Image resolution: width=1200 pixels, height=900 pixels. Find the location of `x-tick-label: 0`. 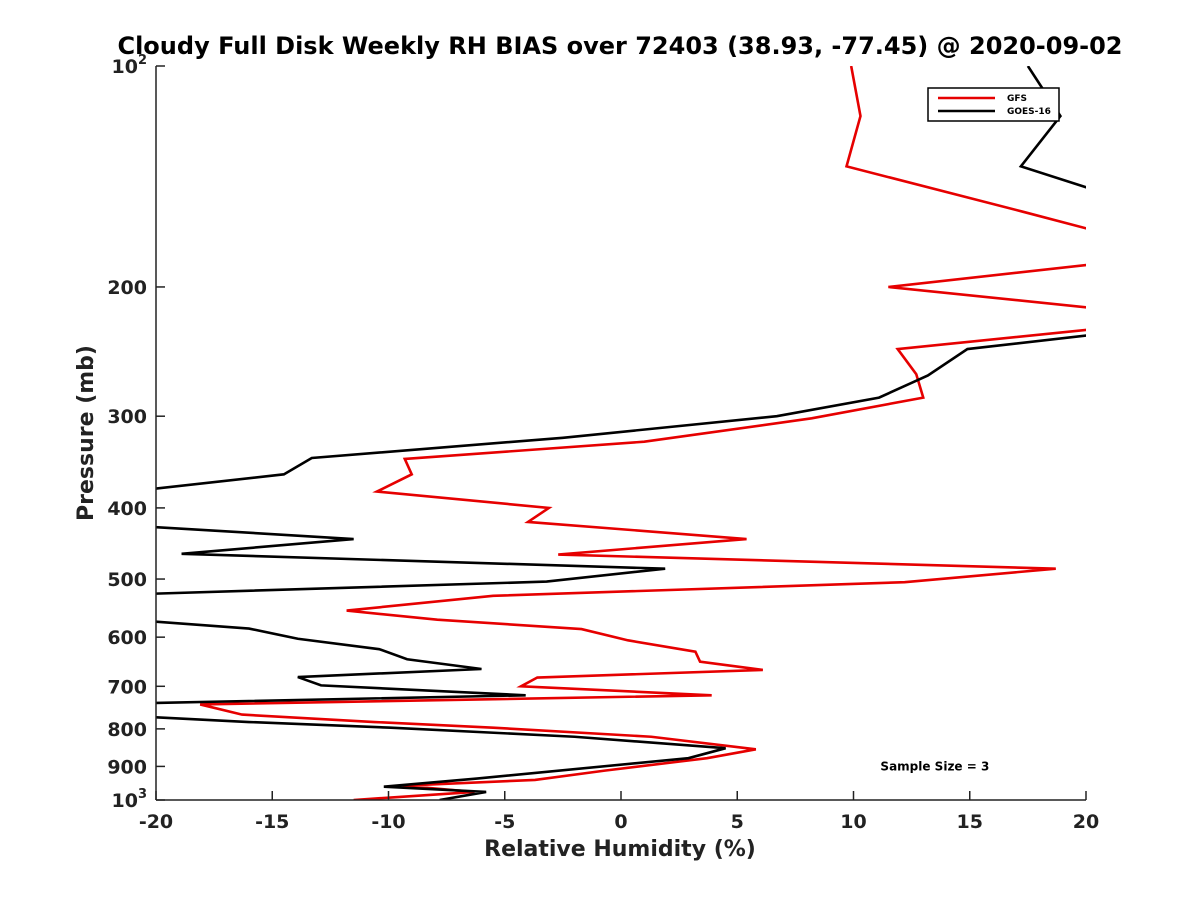

x-tick-label: 0 is located at coordinates (620, 822).